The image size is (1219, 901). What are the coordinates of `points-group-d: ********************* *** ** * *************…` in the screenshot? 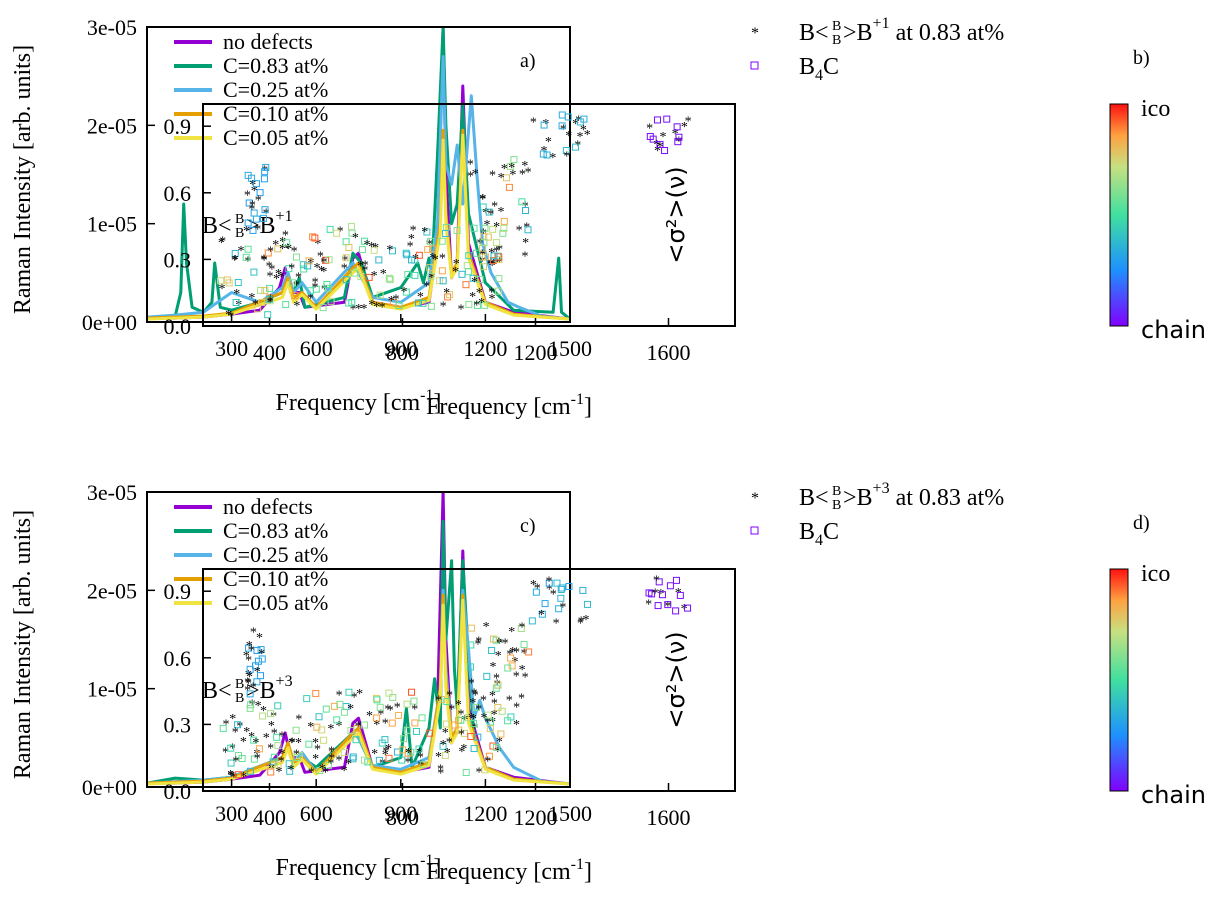 It's located at (455, 679).